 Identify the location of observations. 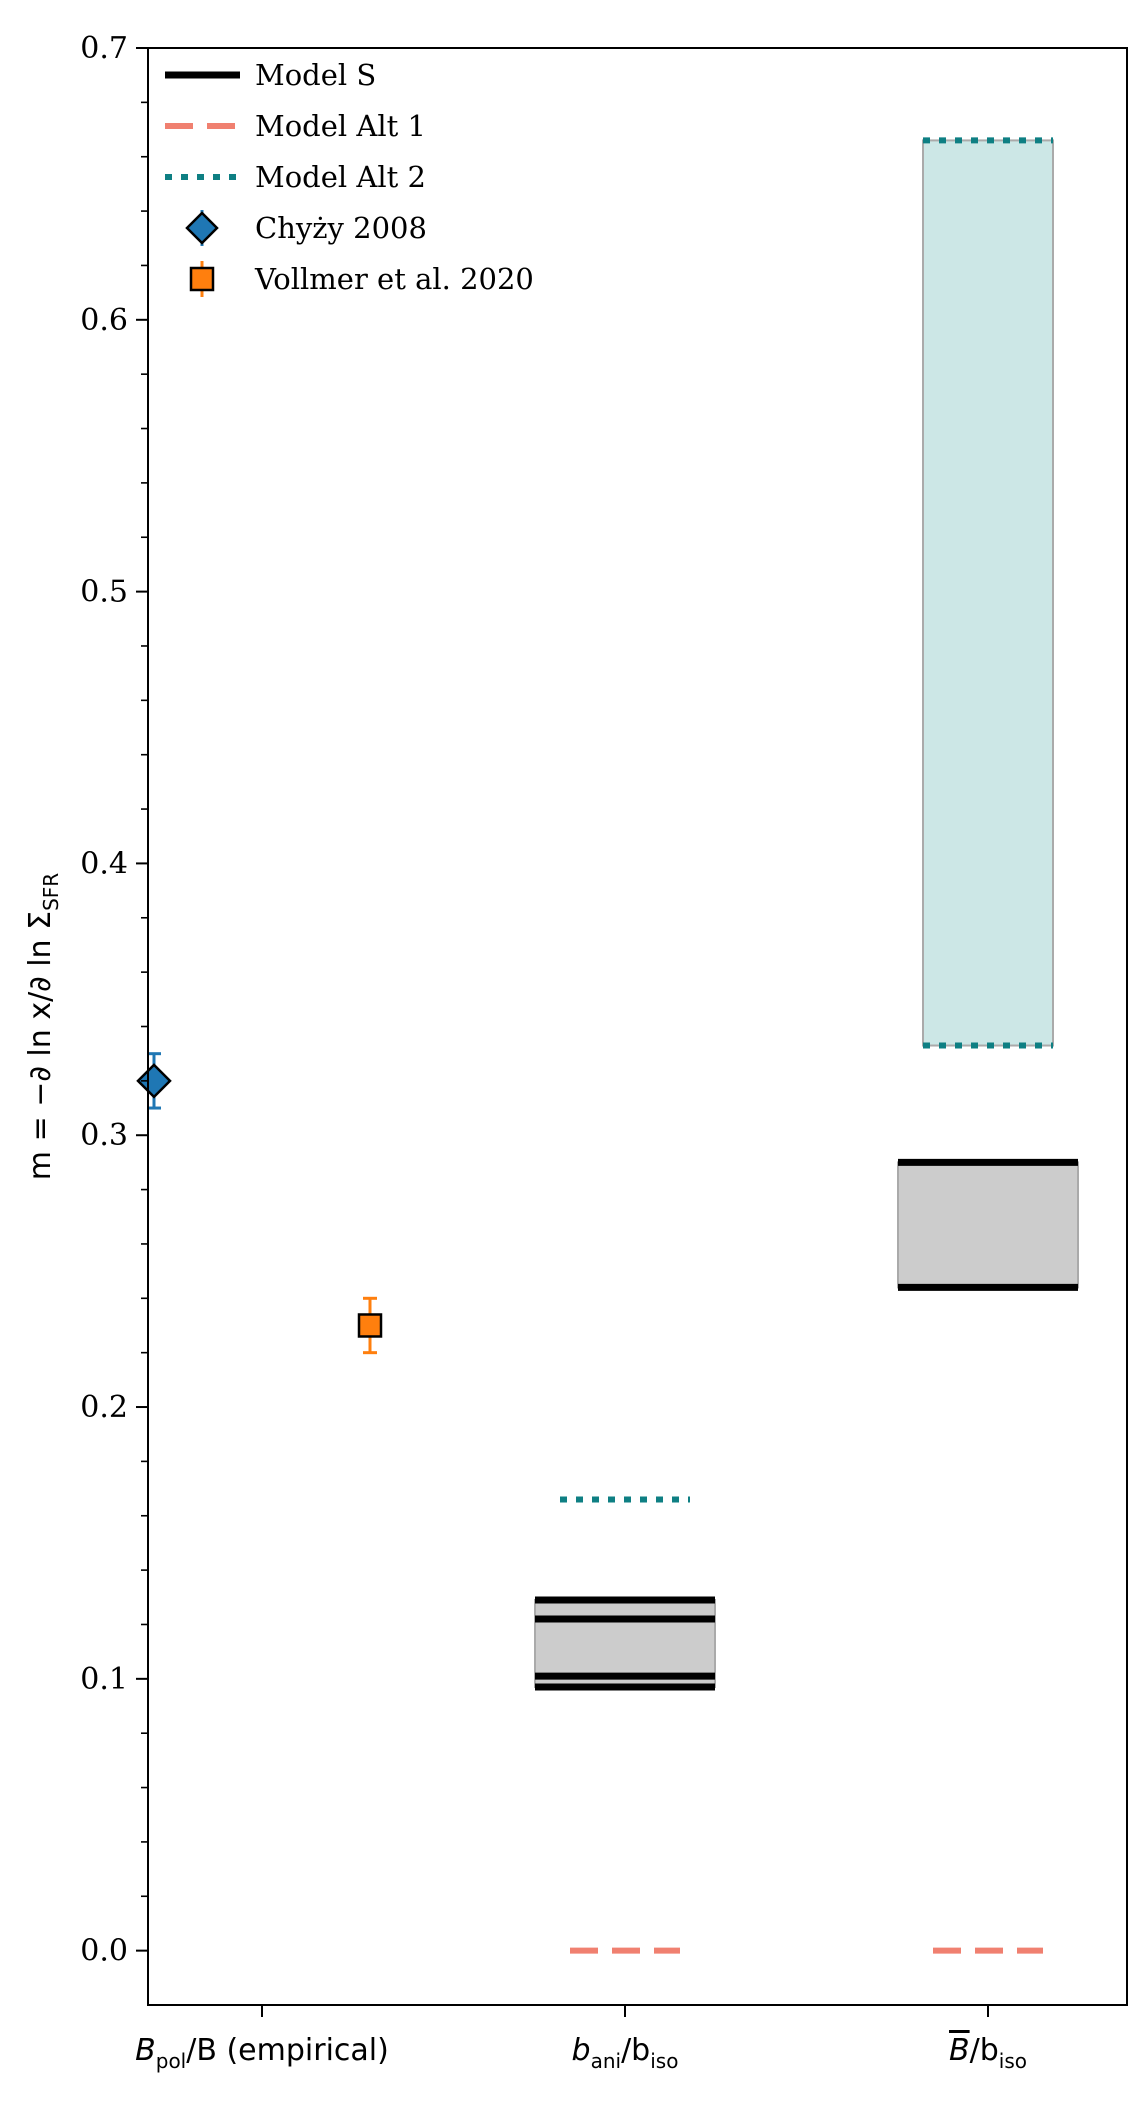
(259, 1203).